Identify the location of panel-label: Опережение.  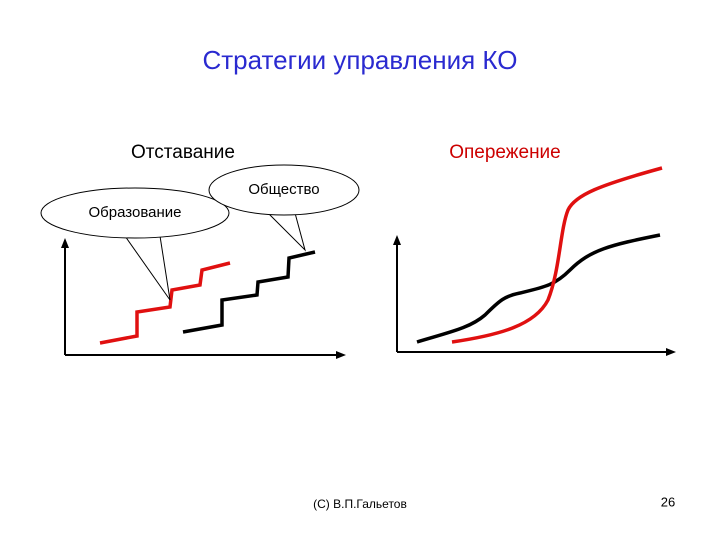
(505, 152).